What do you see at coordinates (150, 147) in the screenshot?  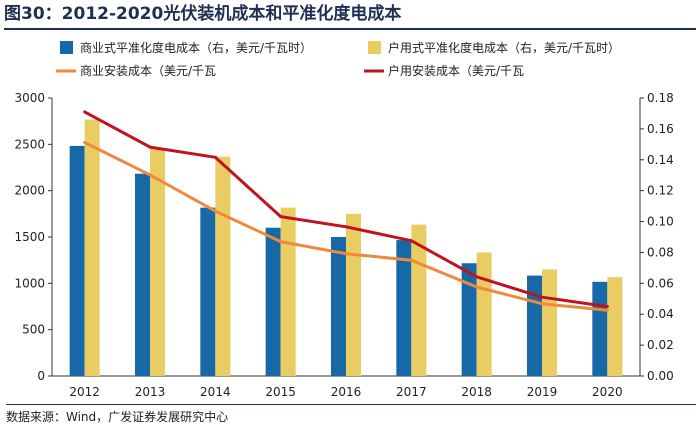 I see `point-household-install-2013` at bounding box center [150, 147].